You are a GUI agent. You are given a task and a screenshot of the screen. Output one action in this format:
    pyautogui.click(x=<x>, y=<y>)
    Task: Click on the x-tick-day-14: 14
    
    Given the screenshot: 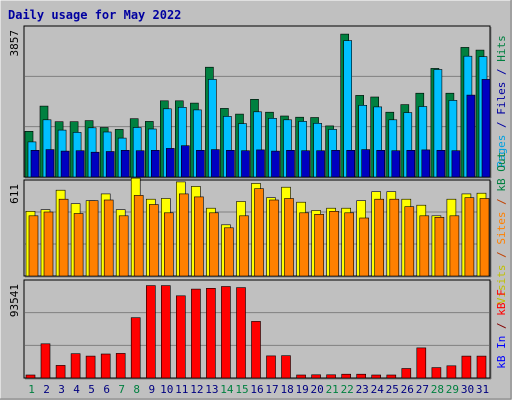 What is the action you would take?
    pyautogui.click(x=227, y=389)
    